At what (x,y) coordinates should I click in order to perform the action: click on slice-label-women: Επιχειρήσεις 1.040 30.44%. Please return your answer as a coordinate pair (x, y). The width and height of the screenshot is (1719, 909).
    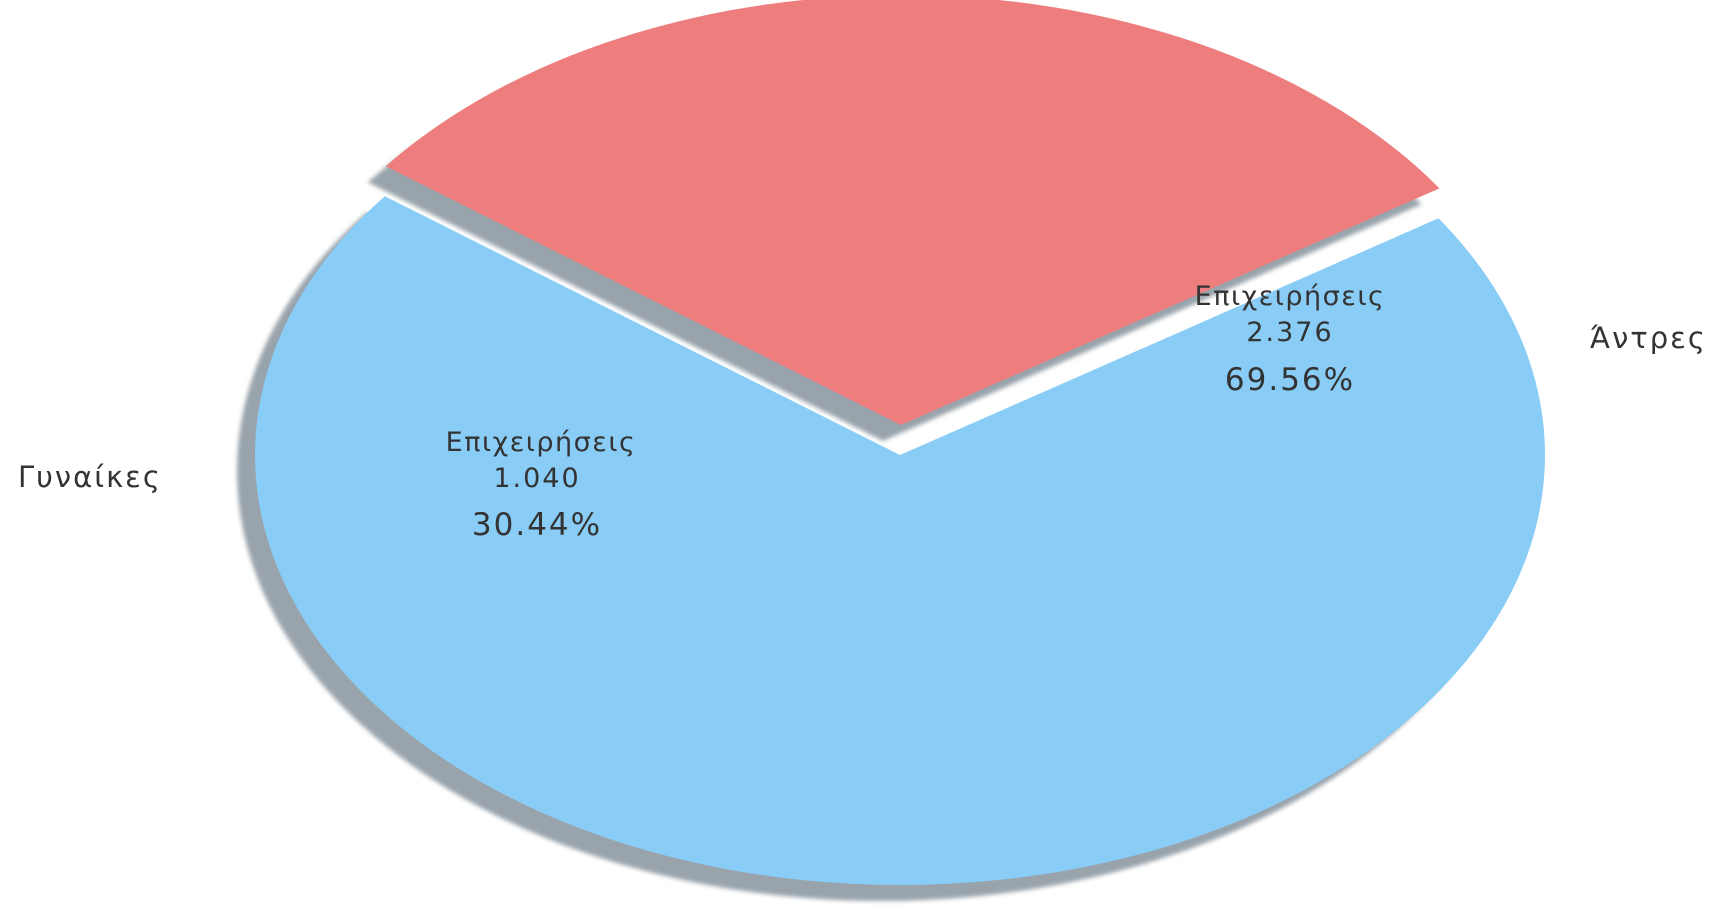
    Looking at the image, I should click on (541, 485).